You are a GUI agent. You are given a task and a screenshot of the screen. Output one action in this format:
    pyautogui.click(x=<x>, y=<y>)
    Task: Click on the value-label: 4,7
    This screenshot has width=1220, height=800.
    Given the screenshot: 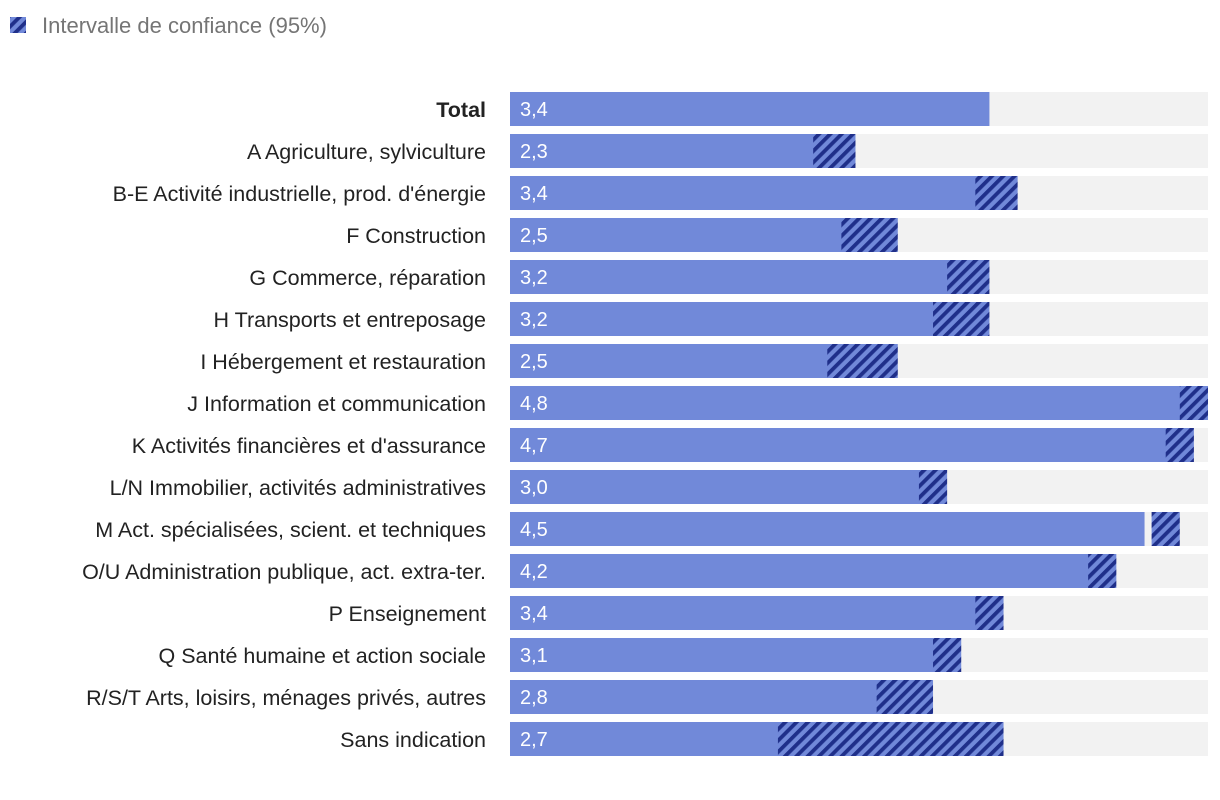 What is the action you would take?
    pyautogui.click(x=534, y=446)
    